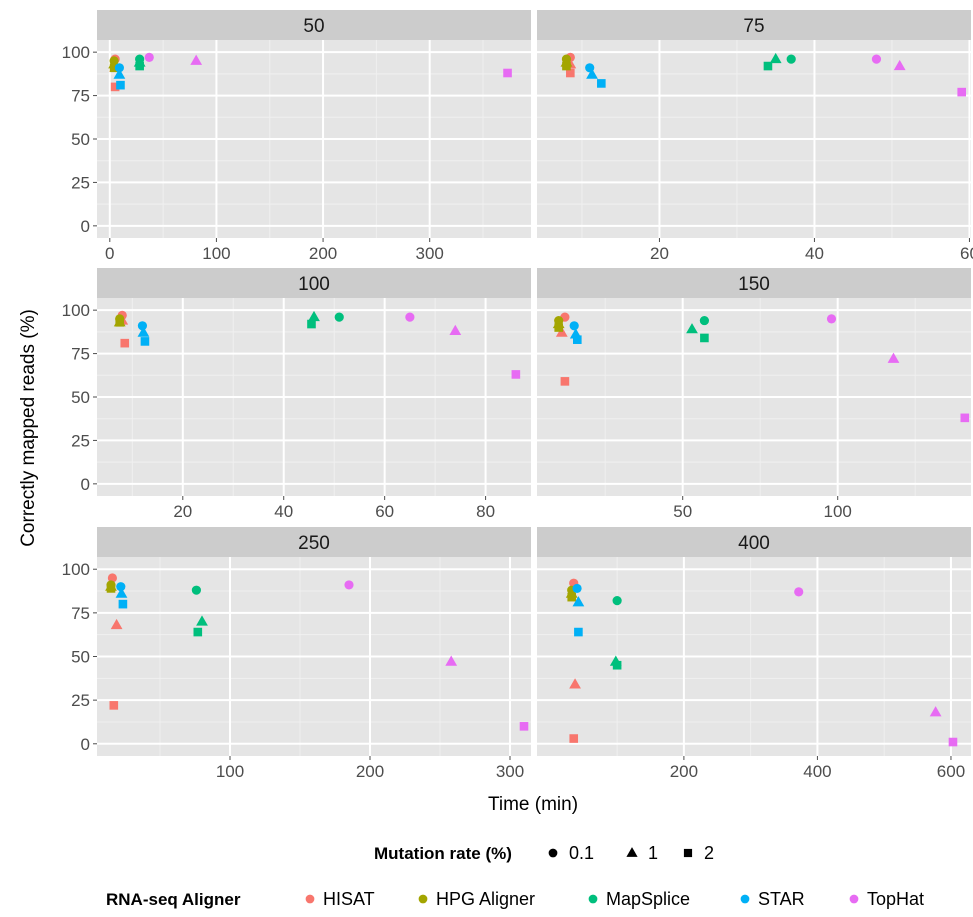  What do you see at coordinates (510, 771) in the screenshot?
I see `x-tick-label: 300` at bounding box center [510, 771].